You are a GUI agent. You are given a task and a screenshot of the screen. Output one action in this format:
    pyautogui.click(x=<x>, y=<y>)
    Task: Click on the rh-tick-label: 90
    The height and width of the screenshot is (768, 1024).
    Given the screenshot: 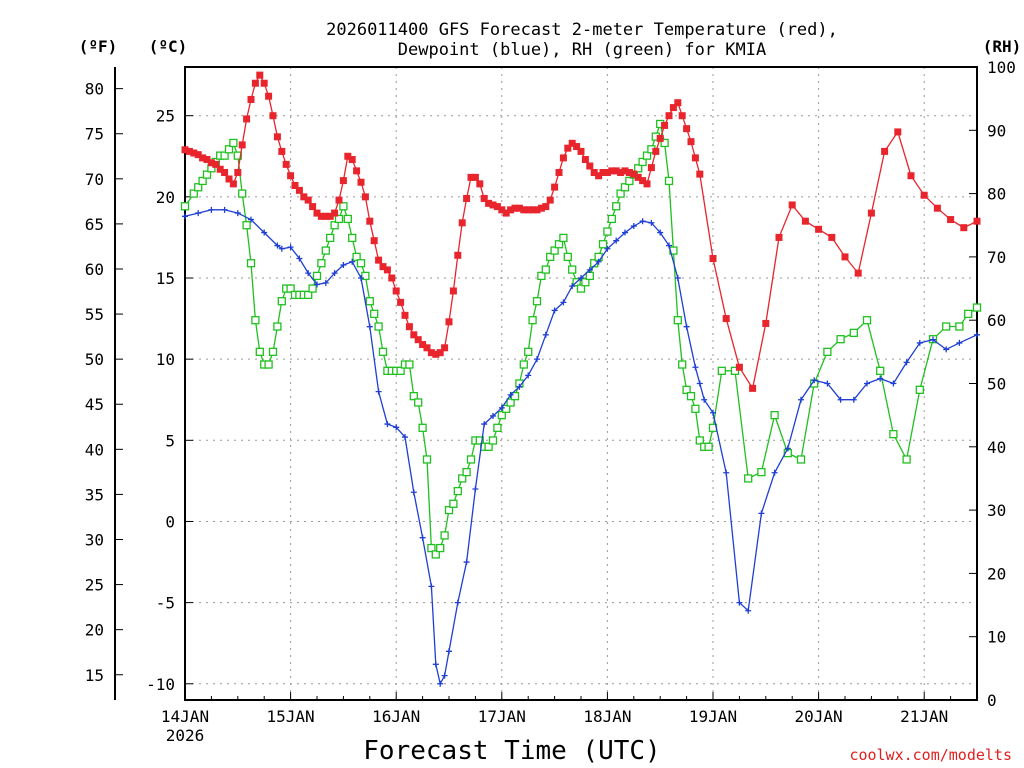 What is the action you would take?
    pyautogui.click(x=996, y=130)
    